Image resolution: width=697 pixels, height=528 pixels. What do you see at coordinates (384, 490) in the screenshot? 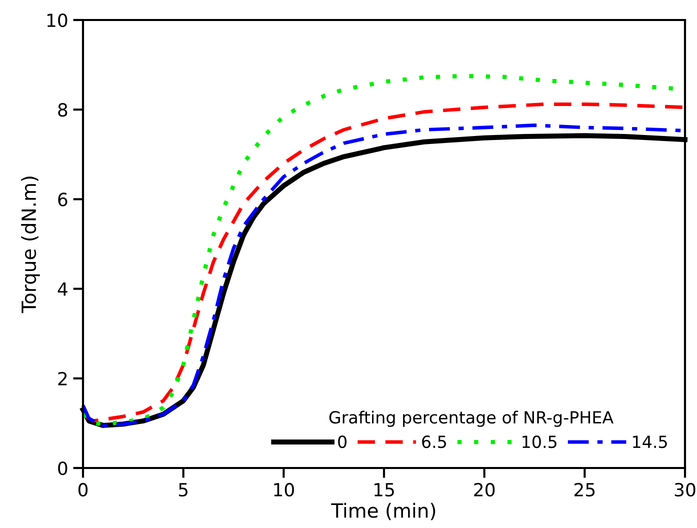
I see `x-tick-label: 15` at bounding box center [384, 490].